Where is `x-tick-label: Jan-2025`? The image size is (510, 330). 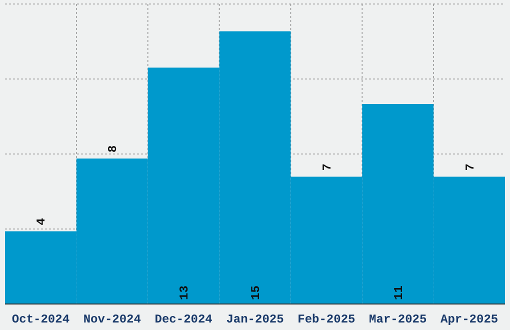
x-tick-label: Jan-2025 is located at coordinates (255, 319).